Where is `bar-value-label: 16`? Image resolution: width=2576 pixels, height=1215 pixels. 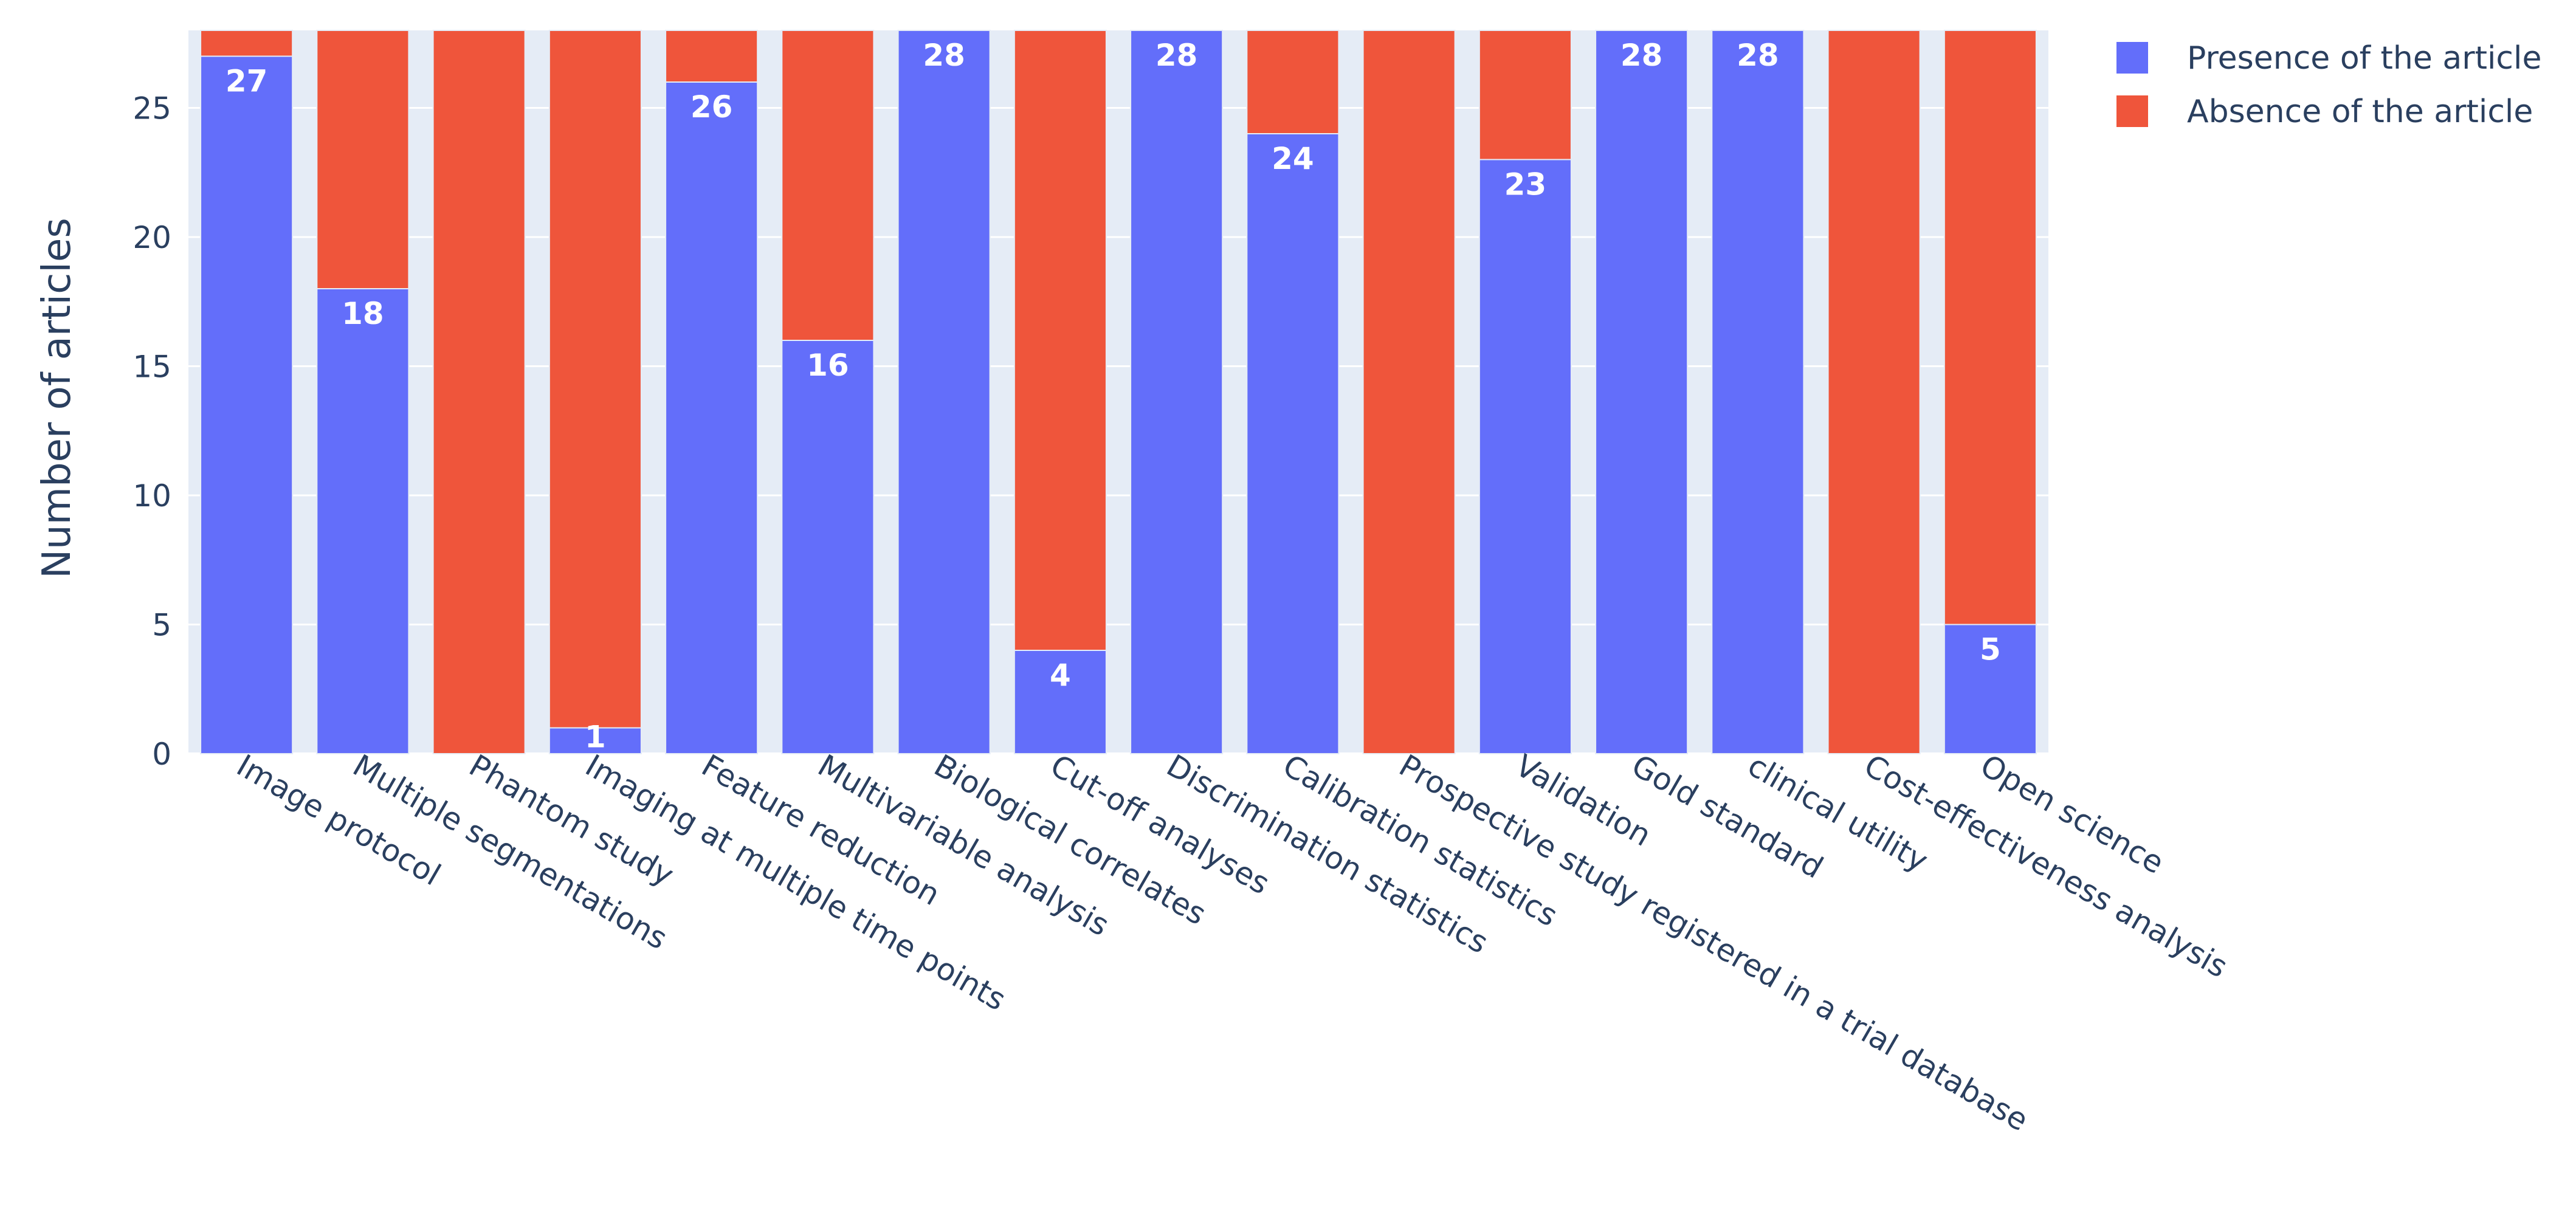 bar-value-label: 16 is located at coordinates (828, 365).